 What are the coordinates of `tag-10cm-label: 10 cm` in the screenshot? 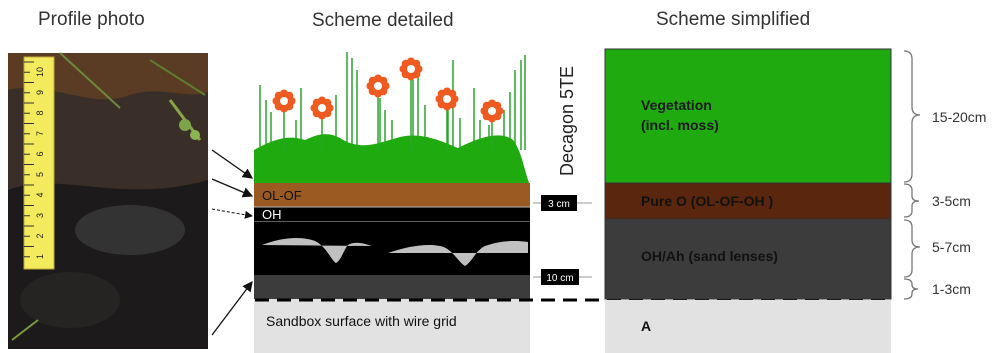 It's located at (559, 278).